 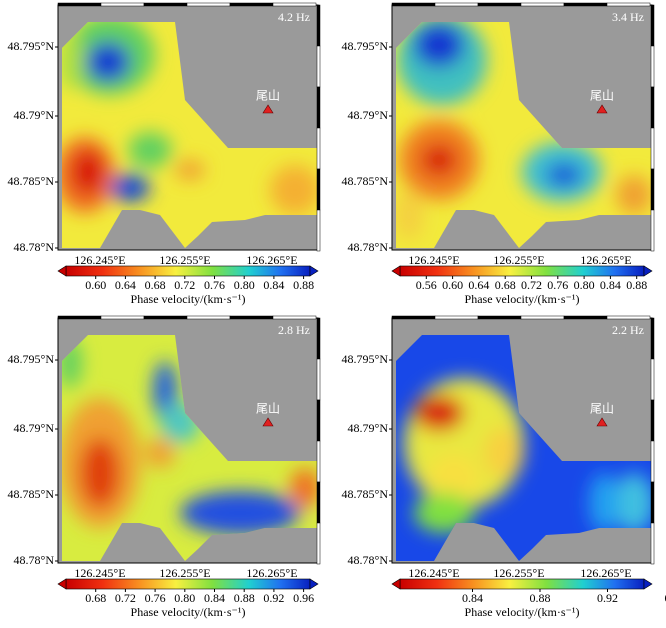 What do you see at coordinates (628, 330) in the screenshot?
I see `frequency-label: 2.2 Hz` at bounding box center [628, 330].